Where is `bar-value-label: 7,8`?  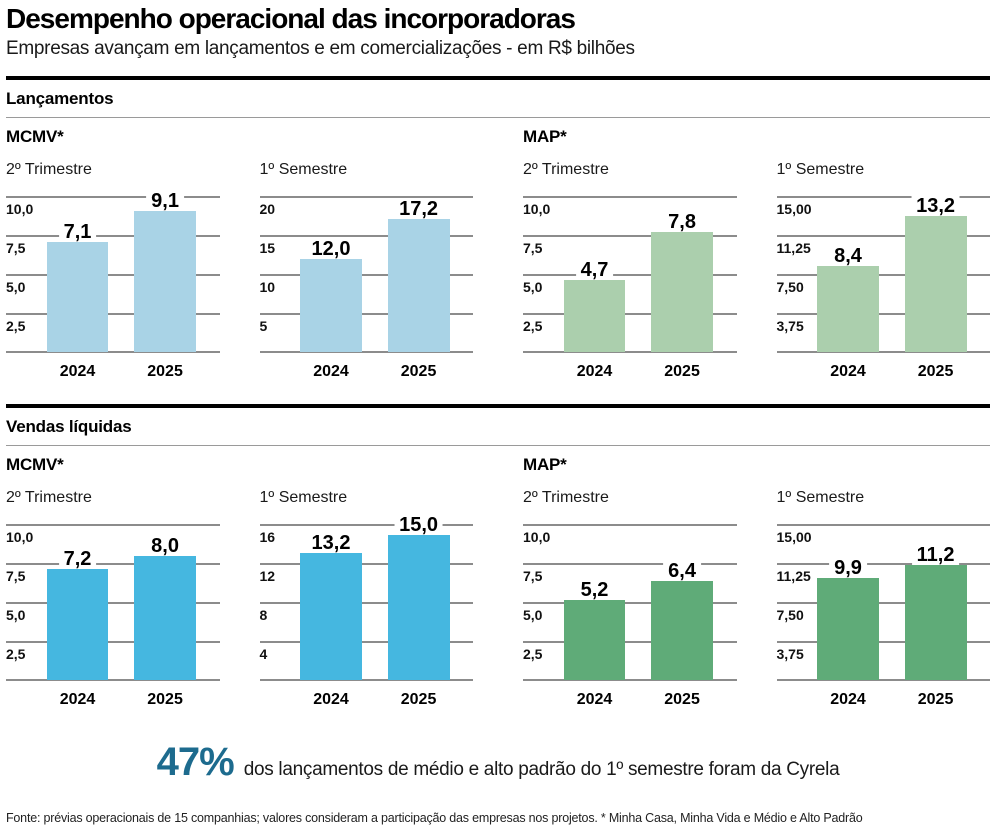
bar-value-label: 7,8 is located at coordinates (682, 221).